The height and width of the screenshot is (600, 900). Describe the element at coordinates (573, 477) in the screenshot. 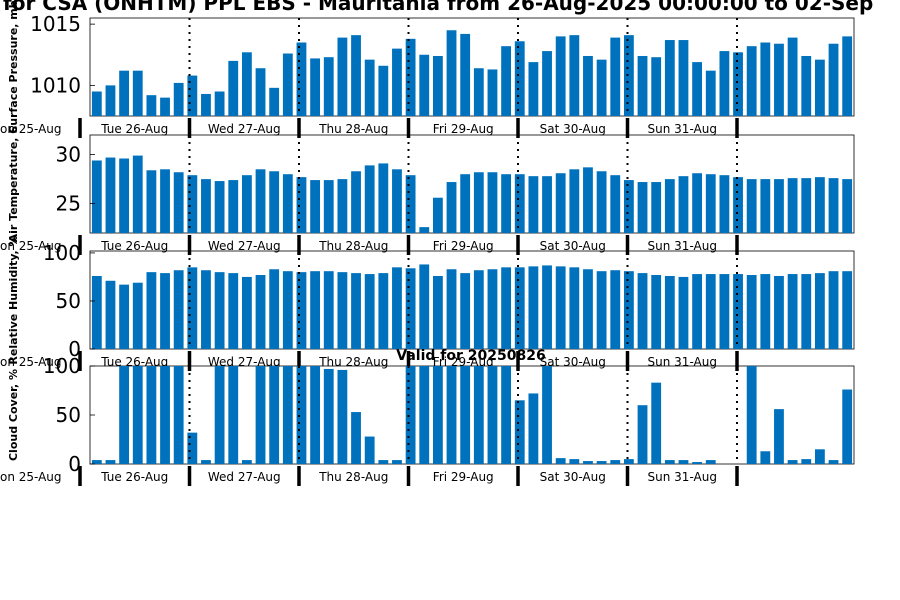

I see `day-label: Sat 30-Aug` at that location.